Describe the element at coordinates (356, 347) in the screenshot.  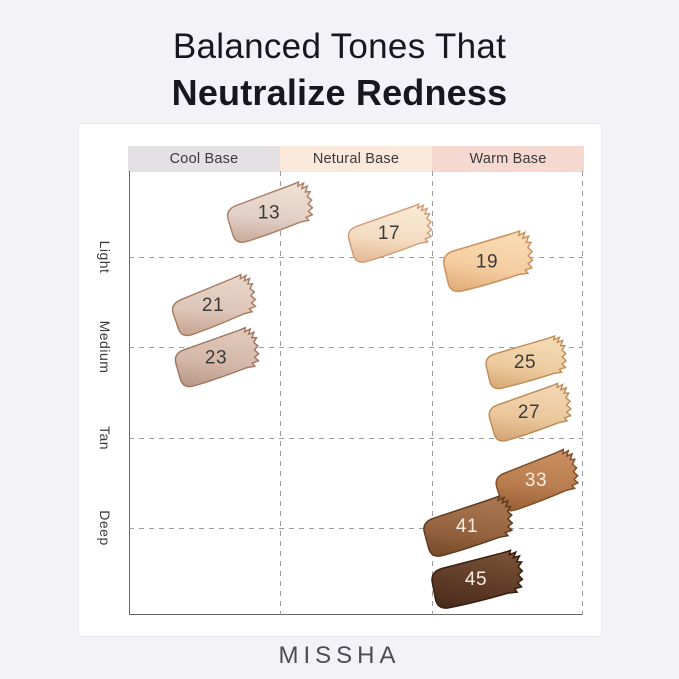
I see `grid-hline-medium` at that location.